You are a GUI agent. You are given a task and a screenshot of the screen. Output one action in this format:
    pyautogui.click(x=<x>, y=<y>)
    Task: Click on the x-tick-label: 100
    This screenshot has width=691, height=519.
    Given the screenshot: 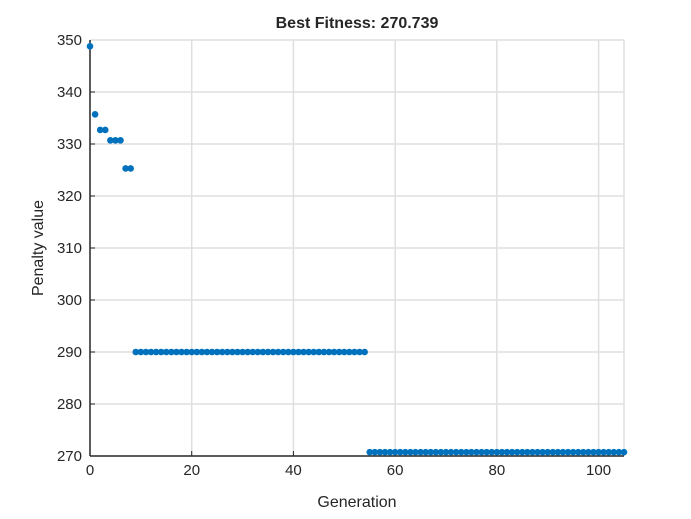 What is the action you would take?
    pyautogui.click(x=598, y=470)
    